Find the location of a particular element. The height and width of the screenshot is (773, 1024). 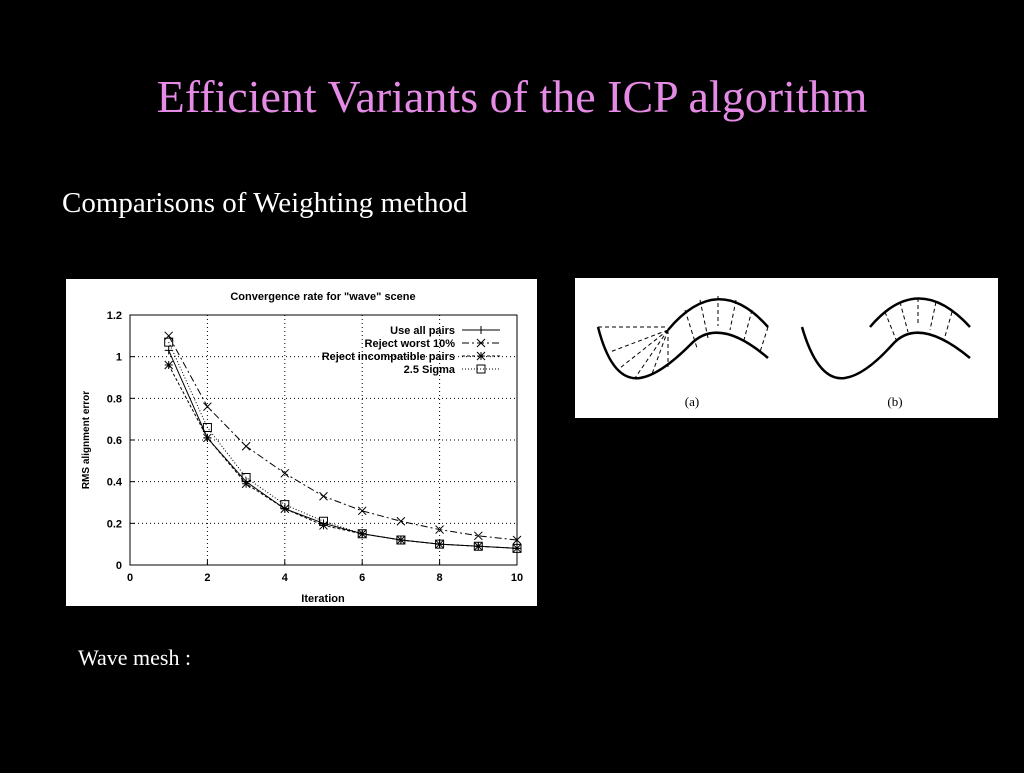

correspondence-lines is located at coordinates (775, 337).